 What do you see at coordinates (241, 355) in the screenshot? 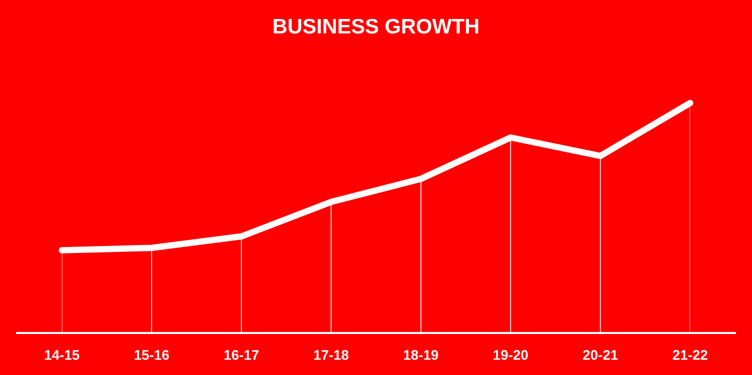
I see `x-tick-label: 16-17` at bounding box center [241, 355].